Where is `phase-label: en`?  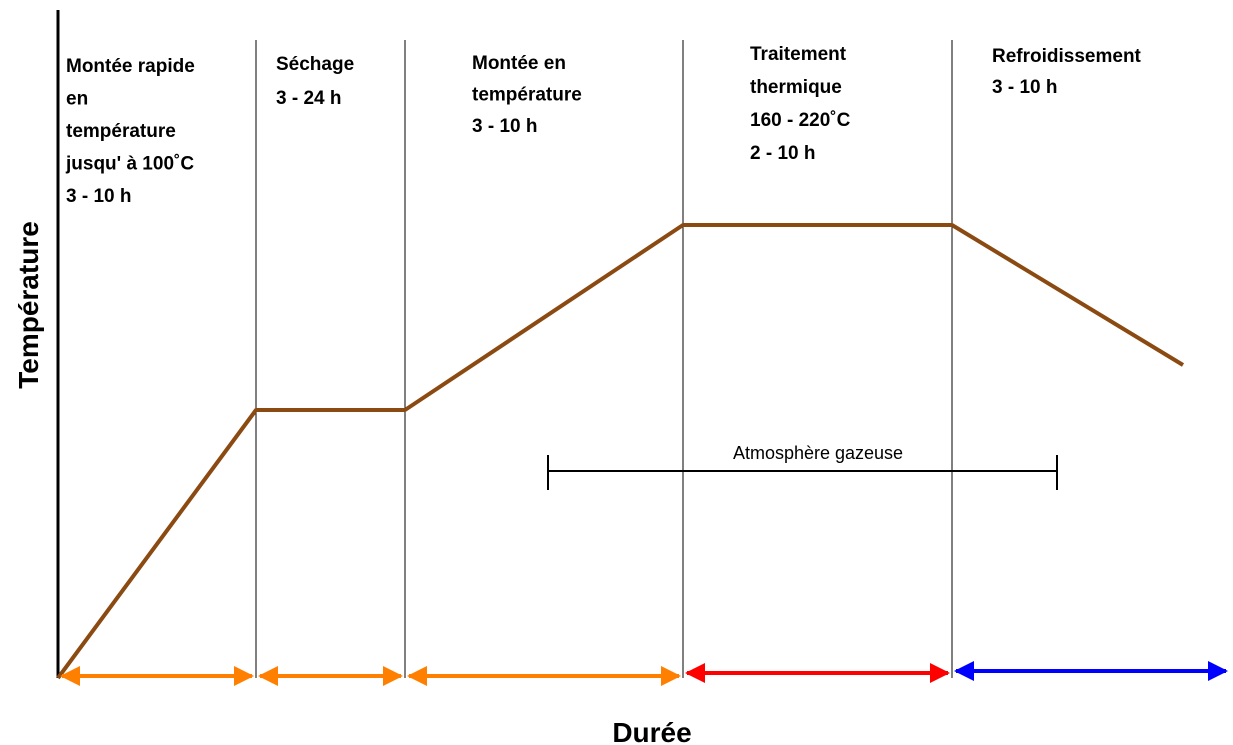 phase-label: en is located at coordinates (77, 99).